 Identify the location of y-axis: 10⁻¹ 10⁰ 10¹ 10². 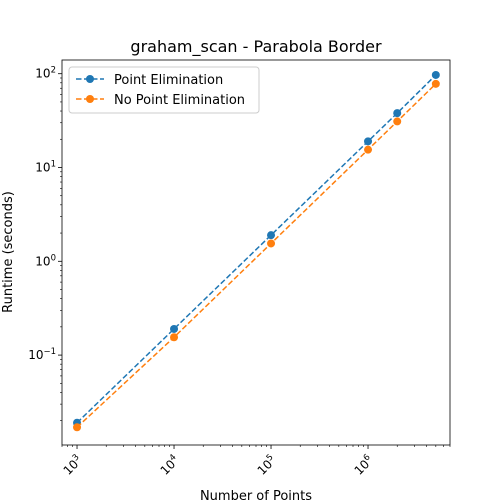
(45, 243).